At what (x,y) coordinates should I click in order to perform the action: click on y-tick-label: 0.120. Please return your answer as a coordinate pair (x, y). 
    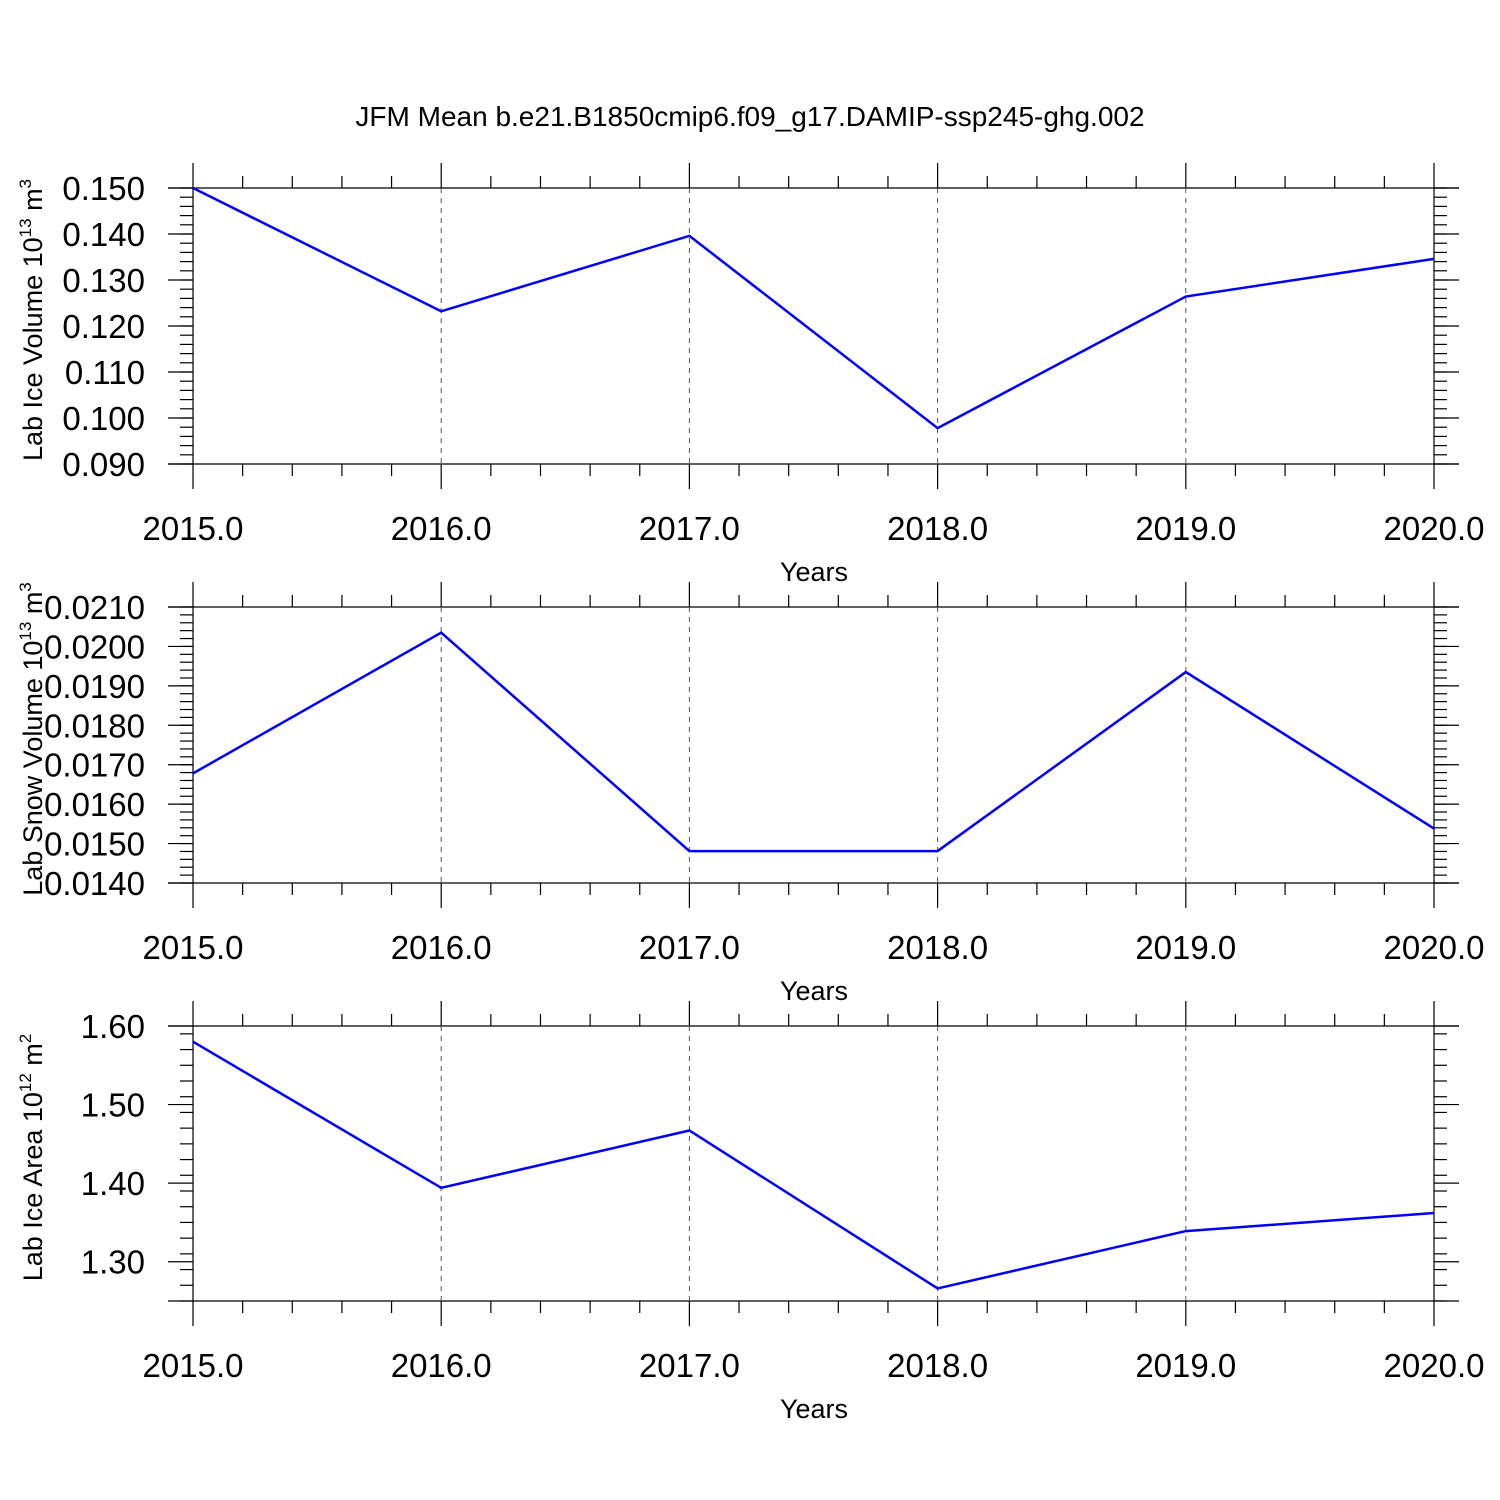
    Looking at the image, I should click on (103, 326).